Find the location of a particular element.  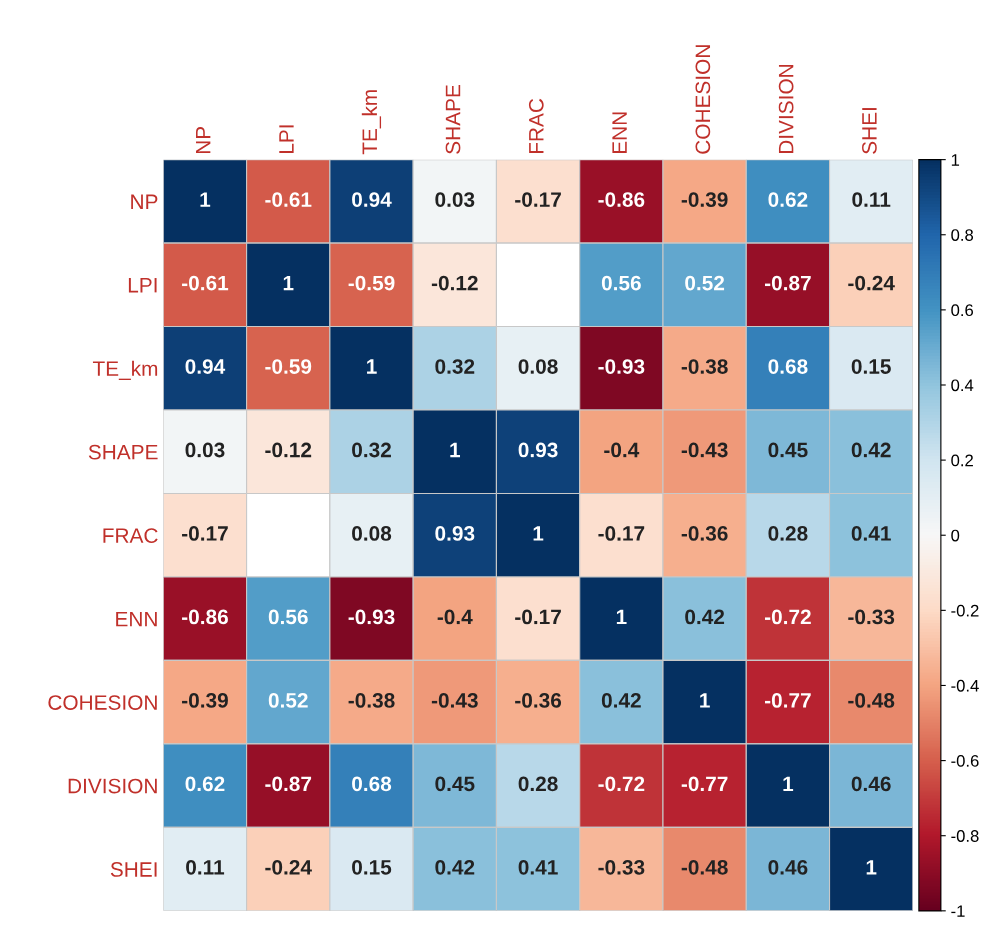

color-bar-label: 0.4 is located at coordinates (962, 385).